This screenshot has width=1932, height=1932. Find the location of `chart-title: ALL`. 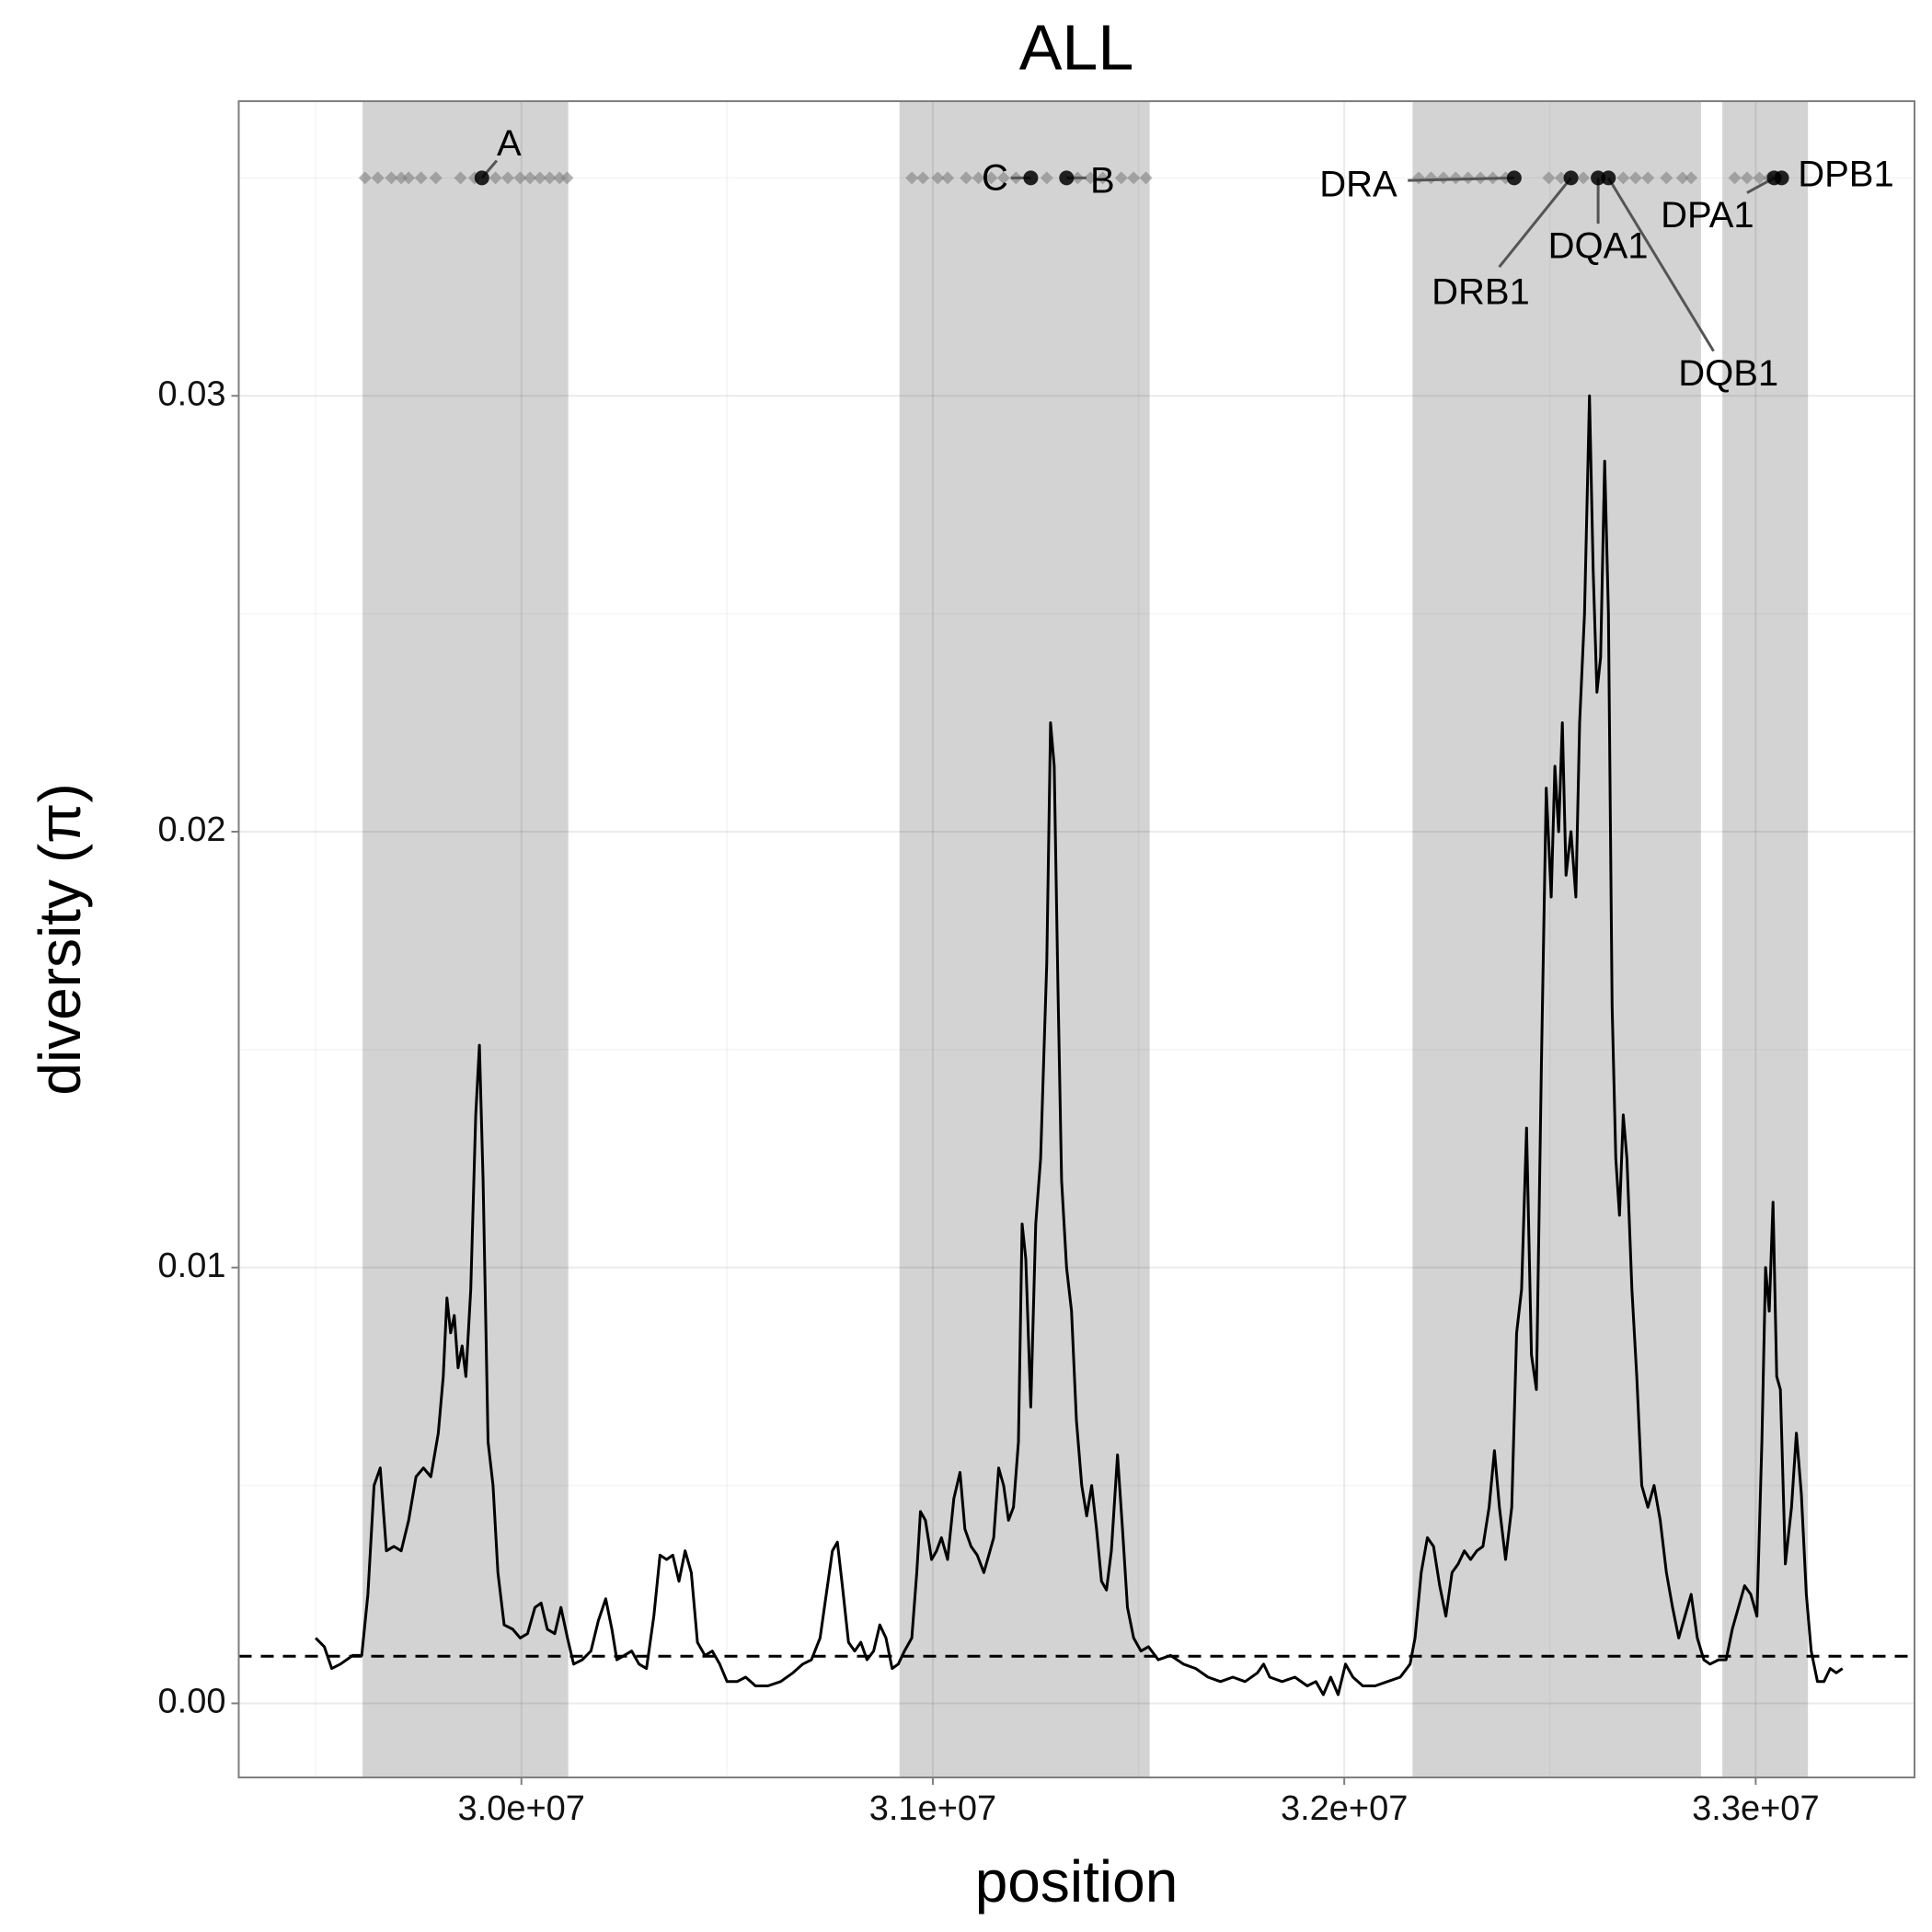

chart-title: ALL is located at coordinates (1076, 47).